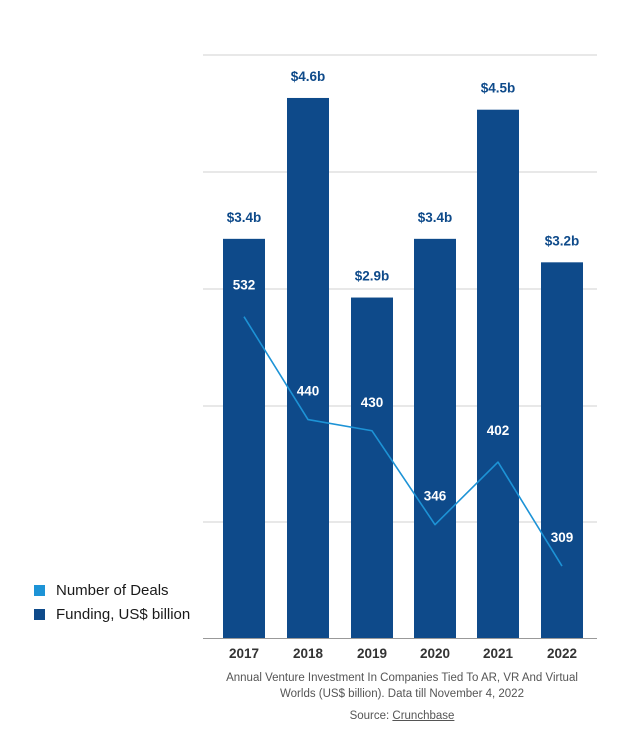  I want to click on bar-2021, so click(498, 373).